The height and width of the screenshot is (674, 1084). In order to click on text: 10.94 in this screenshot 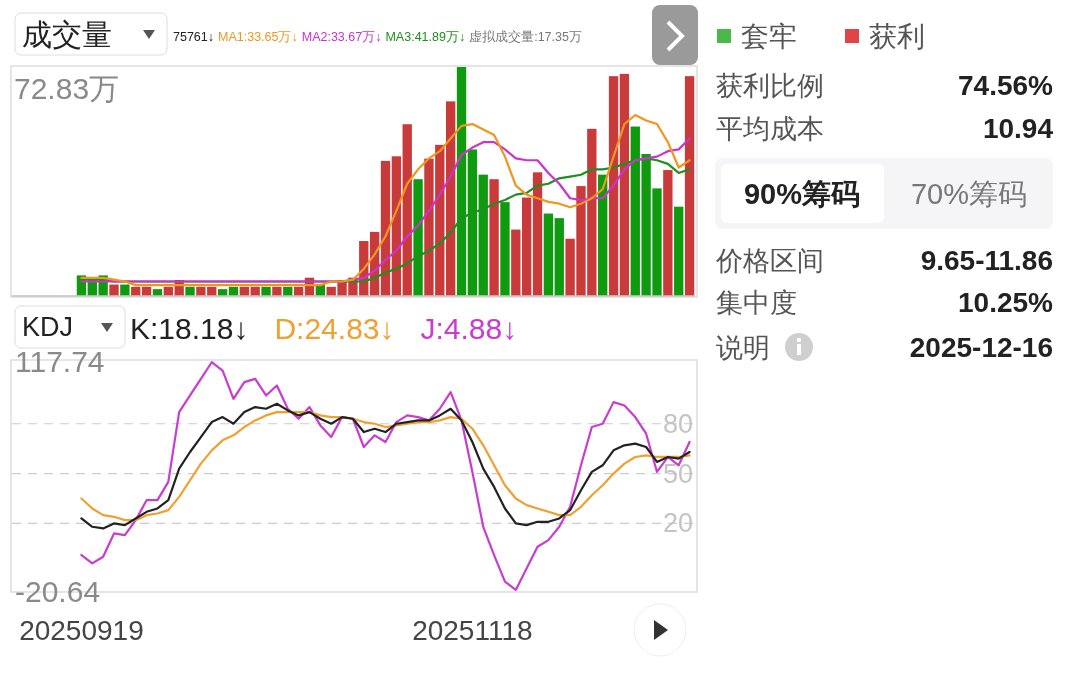, I will do `click(1018, 128)`.